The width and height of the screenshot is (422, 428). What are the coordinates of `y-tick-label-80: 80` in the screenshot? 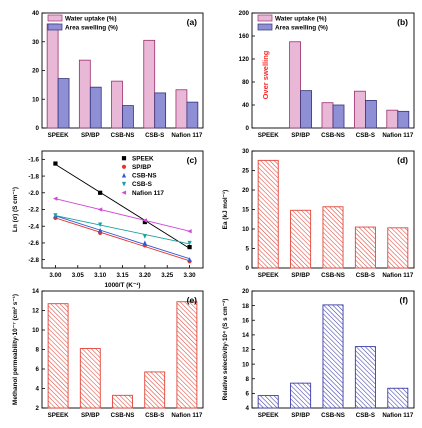 It's located at (245, 82).